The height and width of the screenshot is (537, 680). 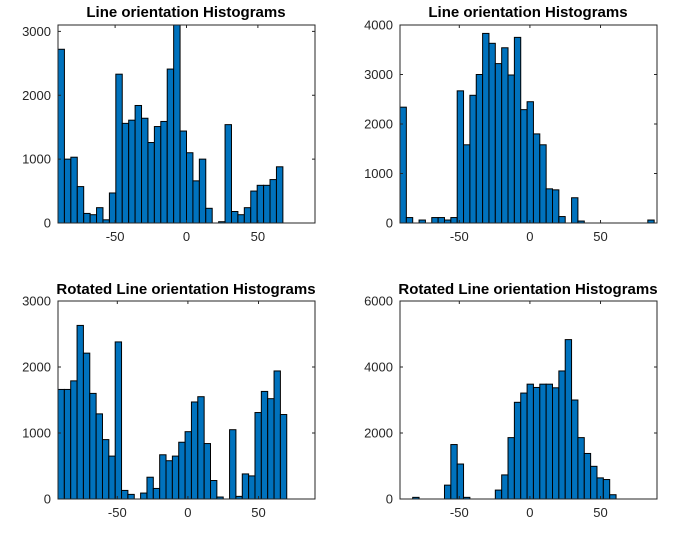 What do you see at coordinates (527, 12) in the screenshot?
I see `chart-title: Line orientation Histograms` at bounding box center [527, 12].